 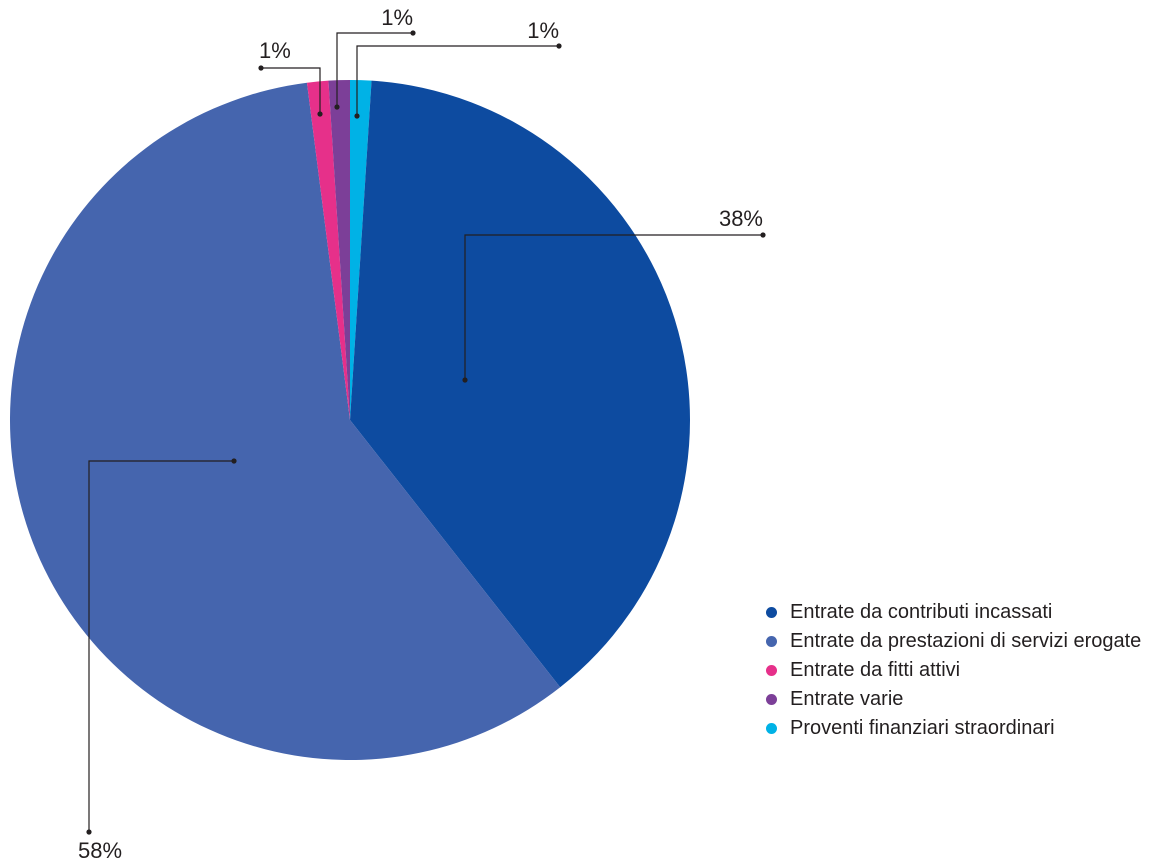 What do you see at coordinates (921, 612) in the screenshot?
I see `legend-label: Entrate da contributi incassati` at bounding box center [921, 612].